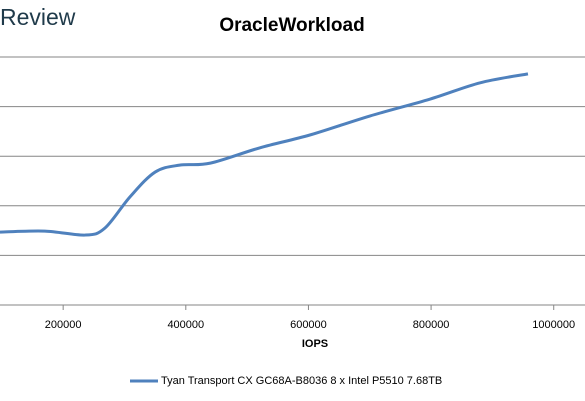 This screenshot has width=585, height=401. What do you see at coordinates (308, 325) in the screenshot?
I see `x-tick-label: 600000` at bounding box center [308, 325].